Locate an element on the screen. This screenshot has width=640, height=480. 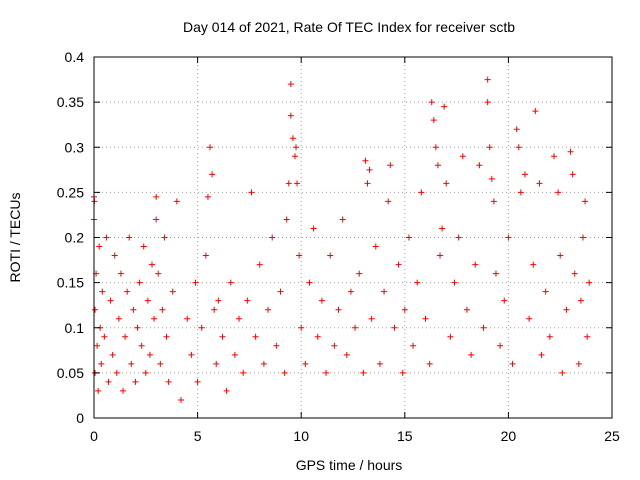
y-tick-label: 0.35 is located at coordinates (70, 102).